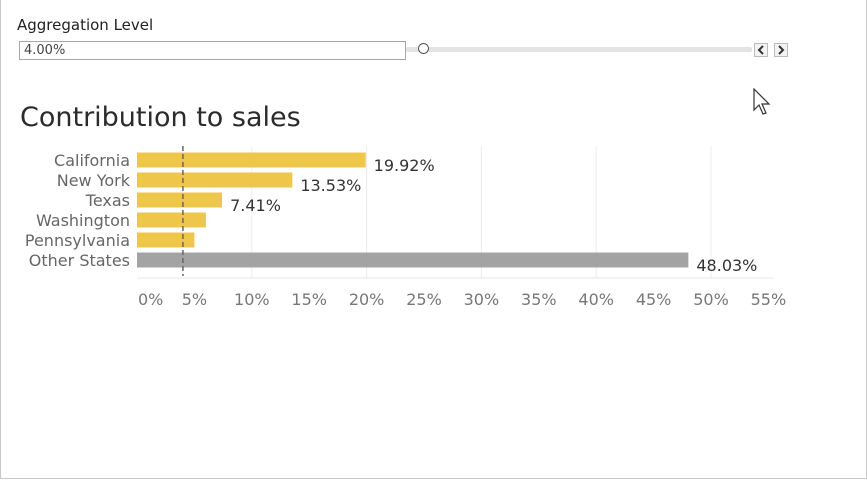 The image size is (867, 480). Describe the element at coordinates (423, 48) in the screenshot. I see `aggregation-level-slider-thumb` at that location.